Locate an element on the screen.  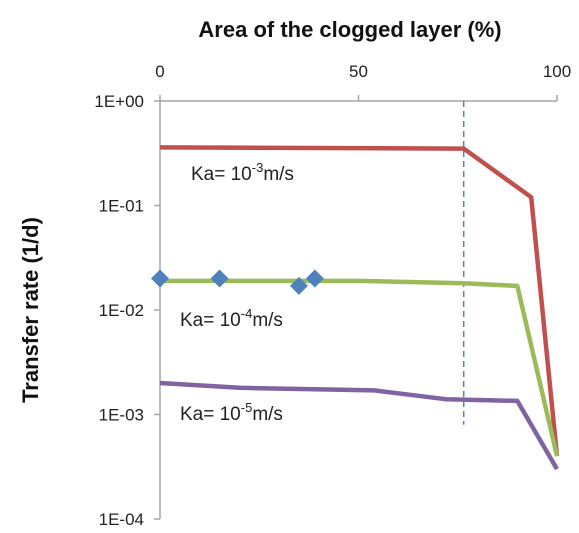
y-tick-label: 1E-04 is located at coordinates (121, 519).